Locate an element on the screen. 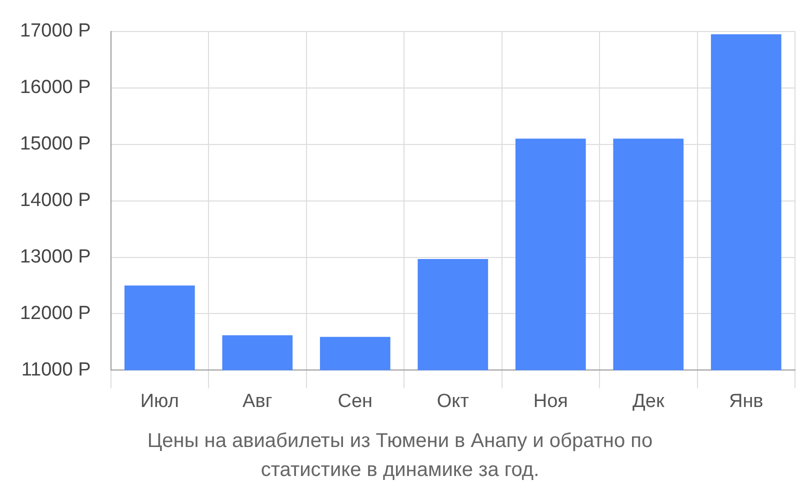 Image resolution: width=800 pixels, height=500 pixels. y-tick-label: 14000 Р is located at coordinates (55, 201).